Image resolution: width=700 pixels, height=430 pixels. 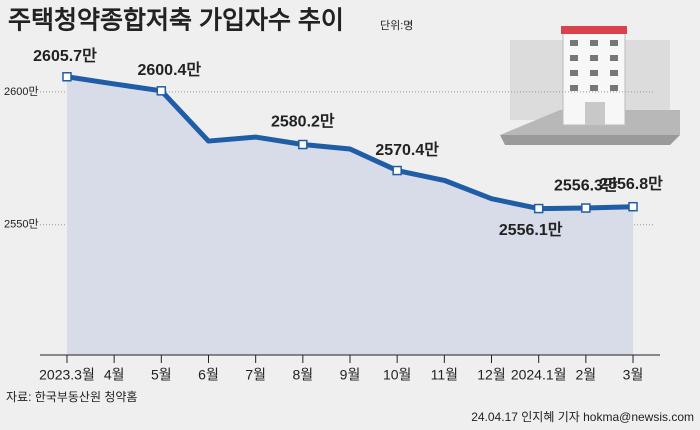 What do you see at coordinates (161, 375) in the screenshot?
I see `x-tick-label: 5월` at bounding box center [161, 375].